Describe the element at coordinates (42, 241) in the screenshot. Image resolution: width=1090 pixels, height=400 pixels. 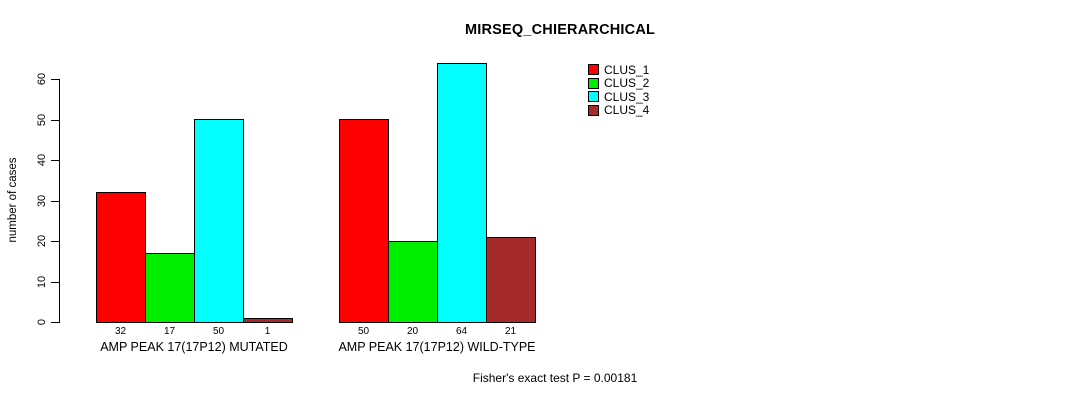
I see `y-axis-tick-label: 20` at that location.